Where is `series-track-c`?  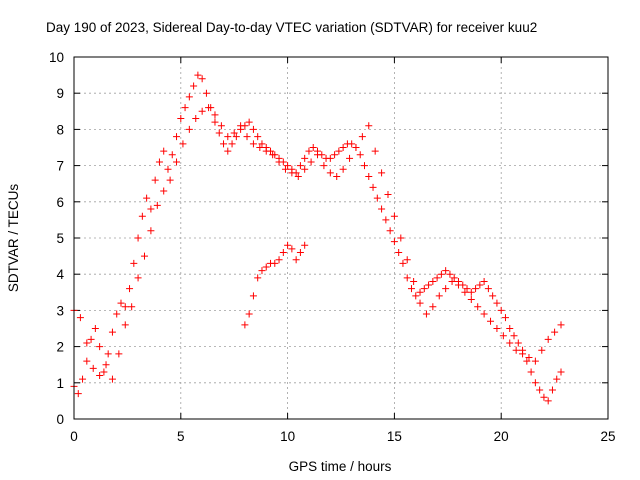
series-track-c is located at coordinates (275, 285).